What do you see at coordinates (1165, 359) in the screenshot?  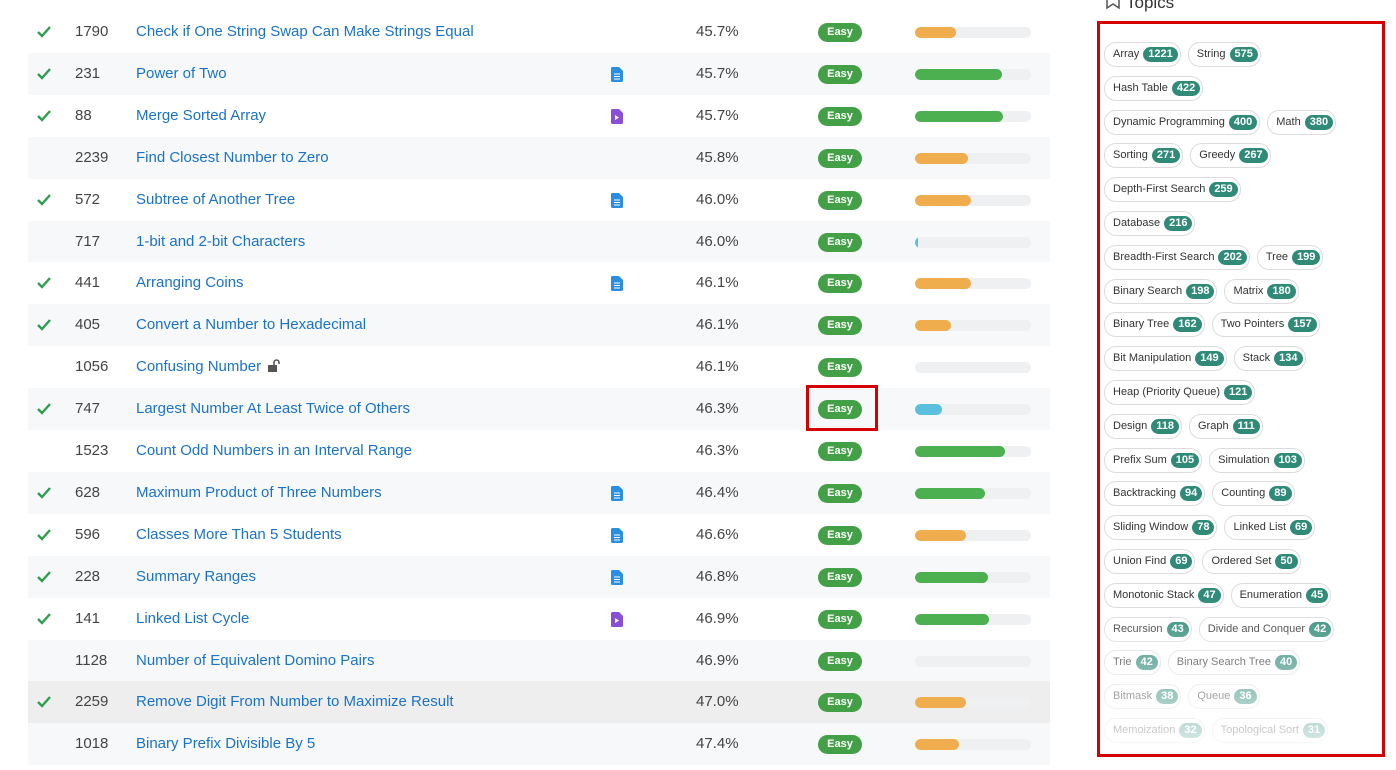 I see `topic-chip: Bit Manipulation 149` at bounding box center [1165, 359].